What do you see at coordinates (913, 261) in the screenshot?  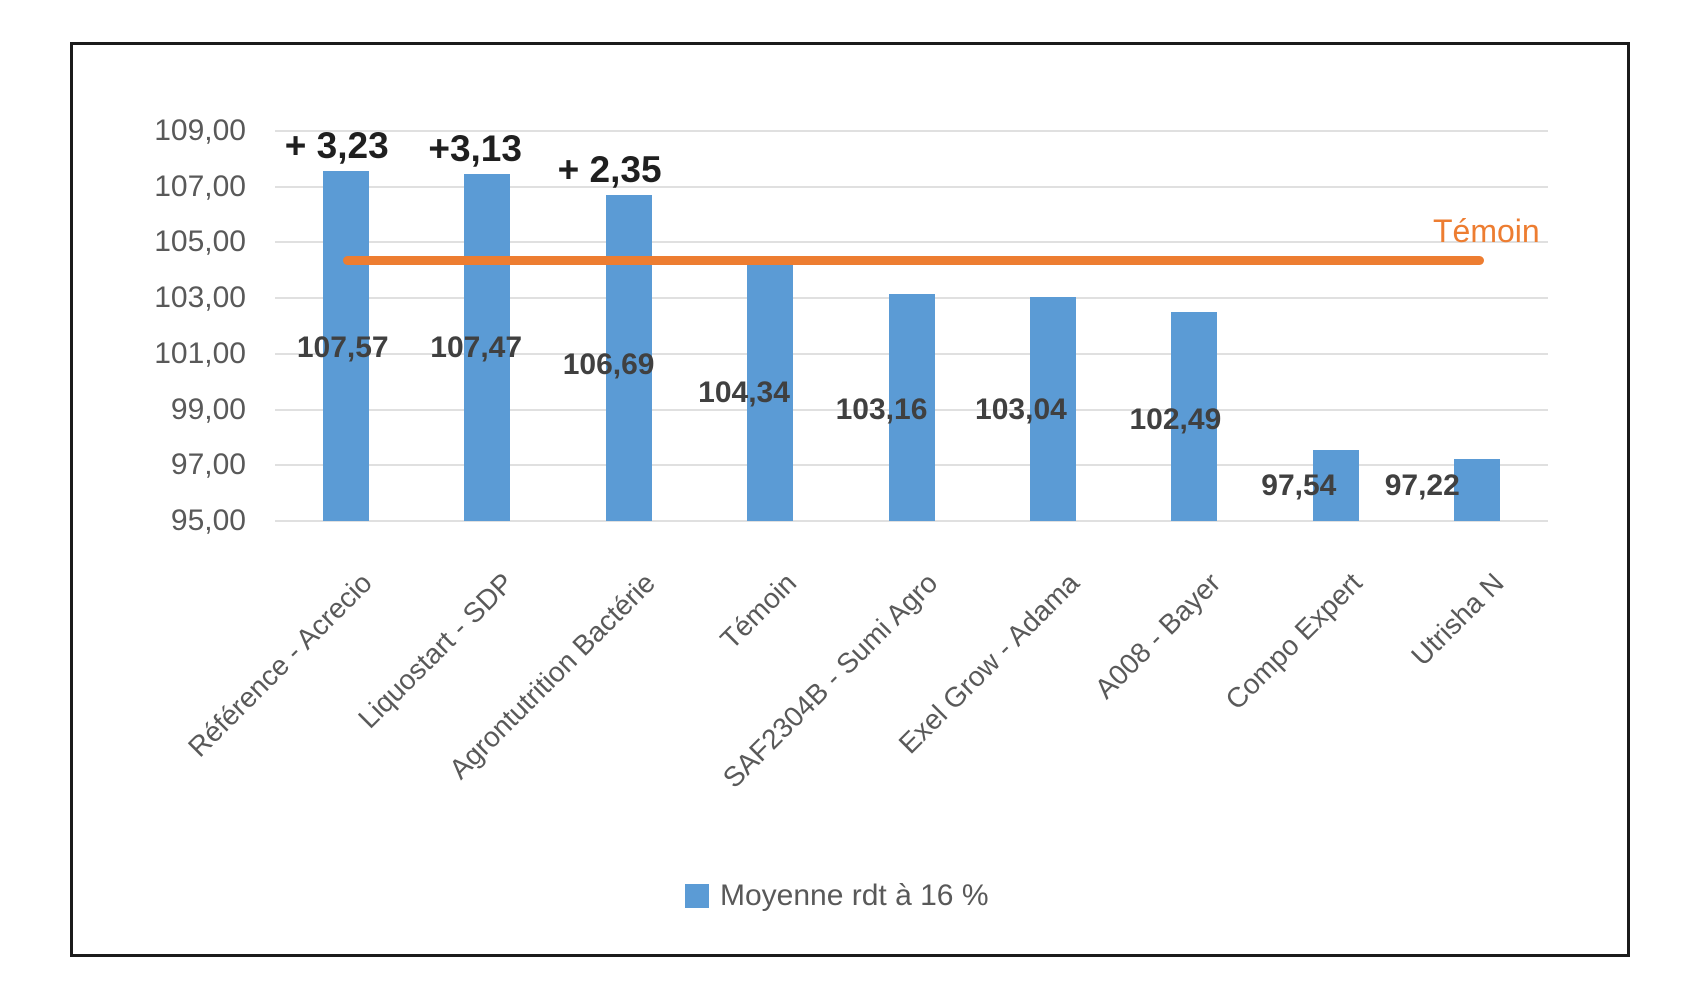 I see `temoin-reference-line` at bounding box center [913, 261].